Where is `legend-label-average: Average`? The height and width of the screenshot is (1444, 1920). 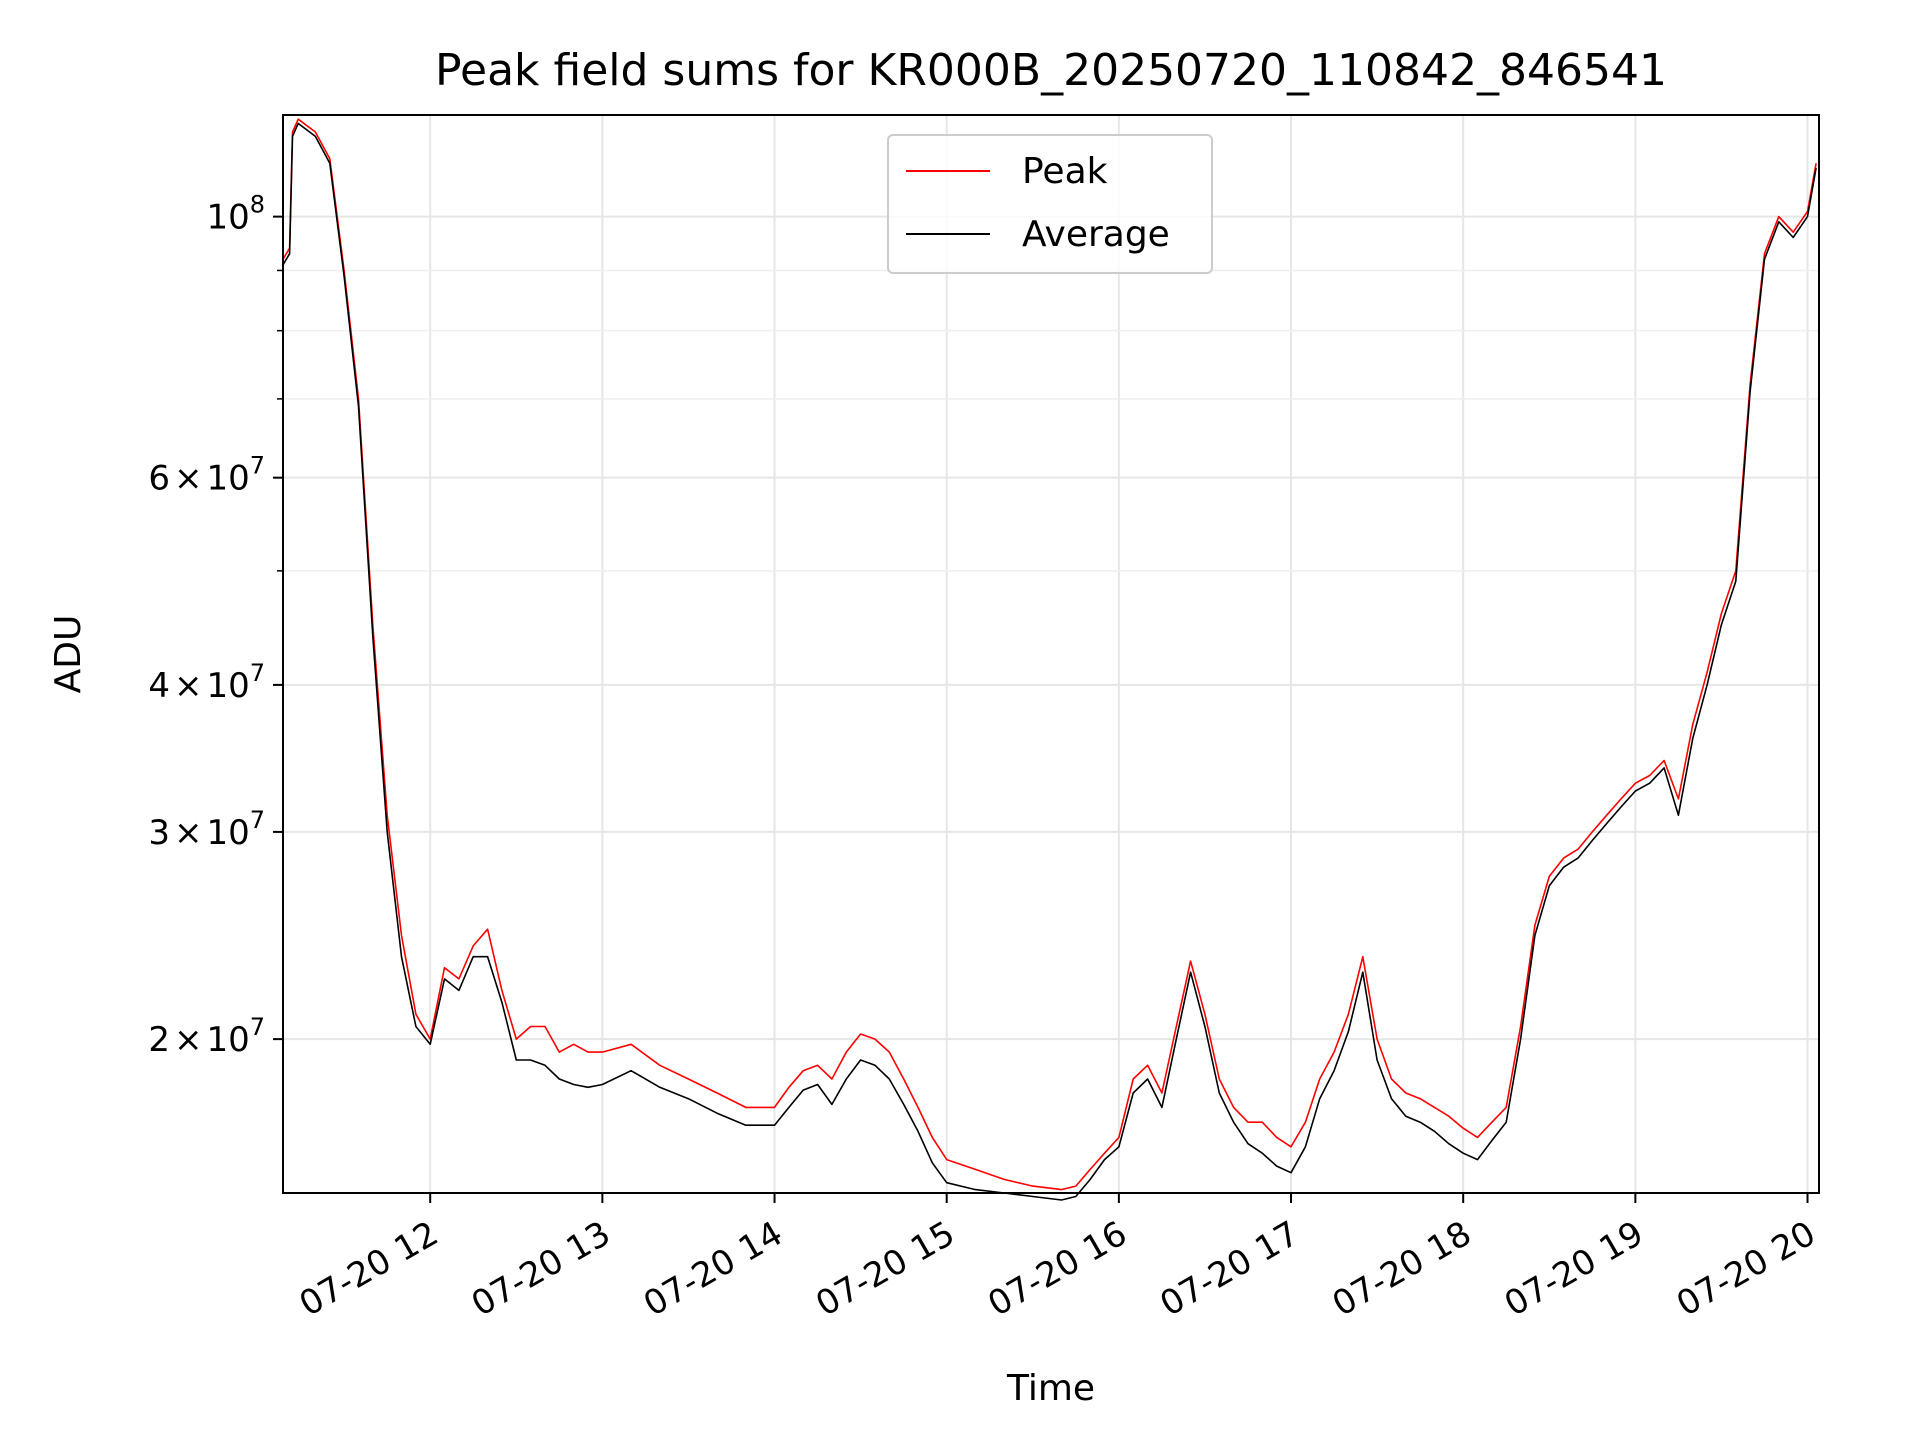
legend-label-average: Average is located at coordinates (1096, 234).